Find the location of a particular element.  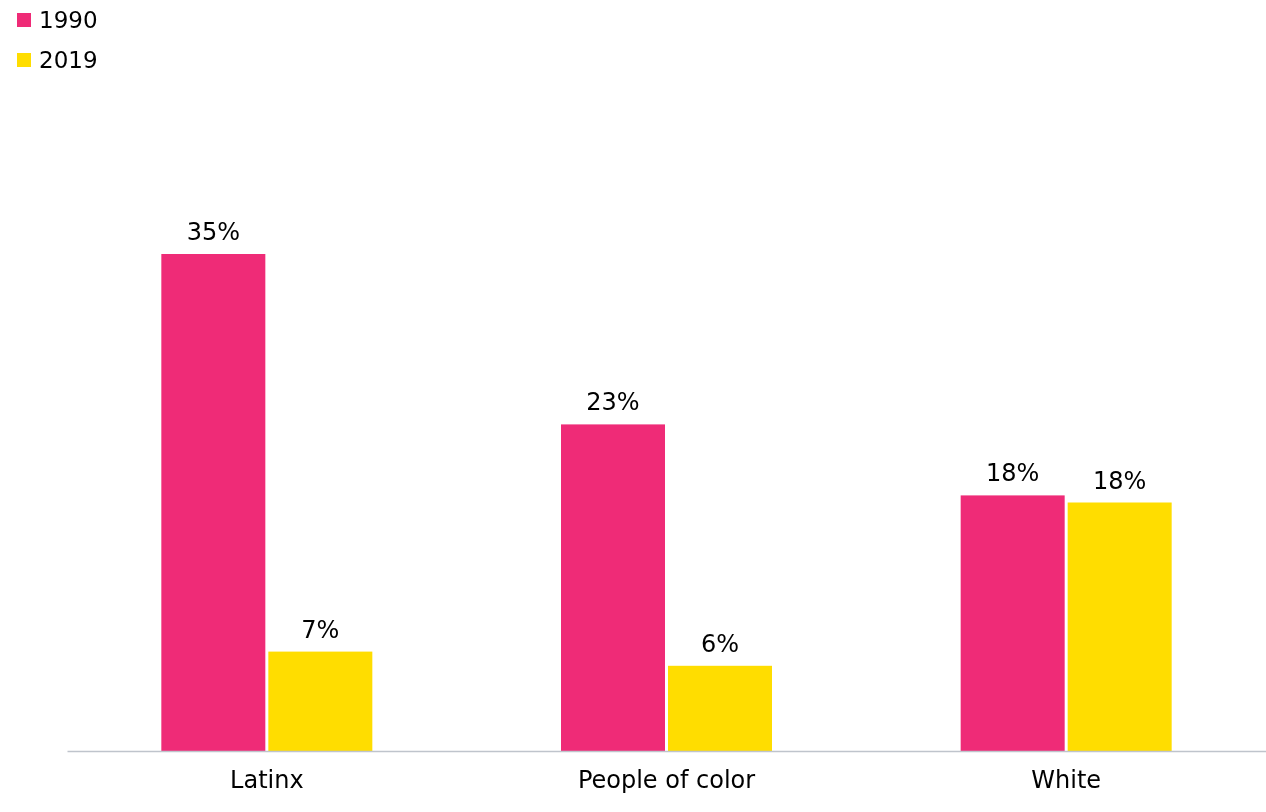

x-tick-label: White is located at coordinates (1066, 780).